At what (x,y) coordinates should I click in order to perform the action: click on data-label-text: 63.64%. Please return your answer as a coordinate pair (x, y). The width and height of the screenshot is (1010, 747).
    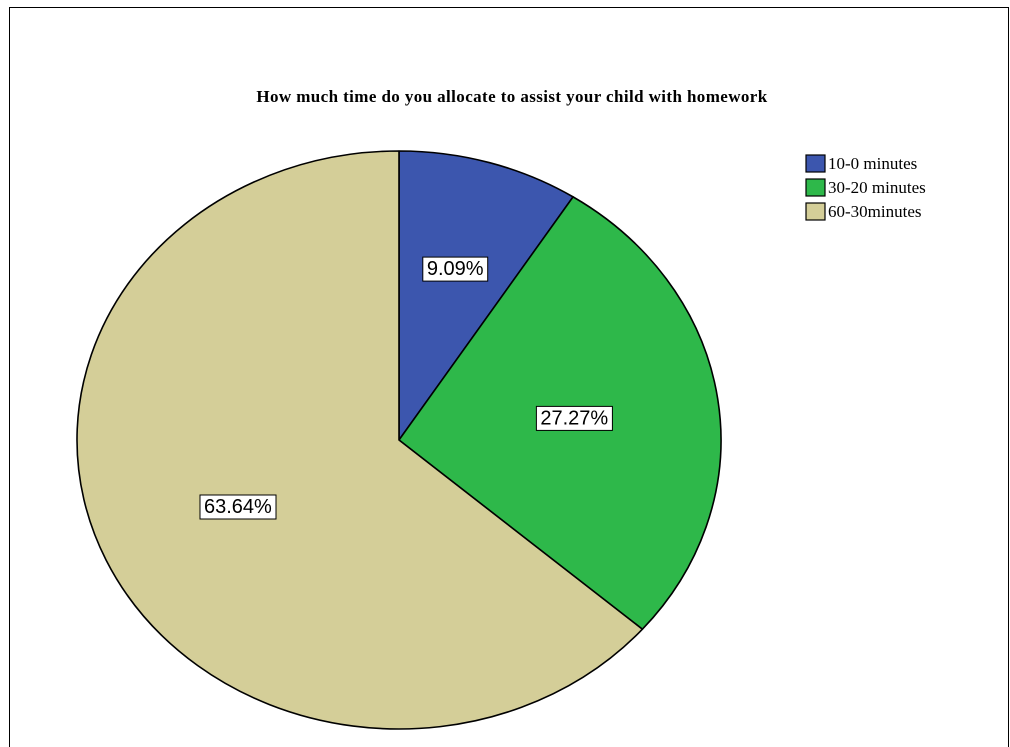
    Looking at the image, I should click on (238, 507).